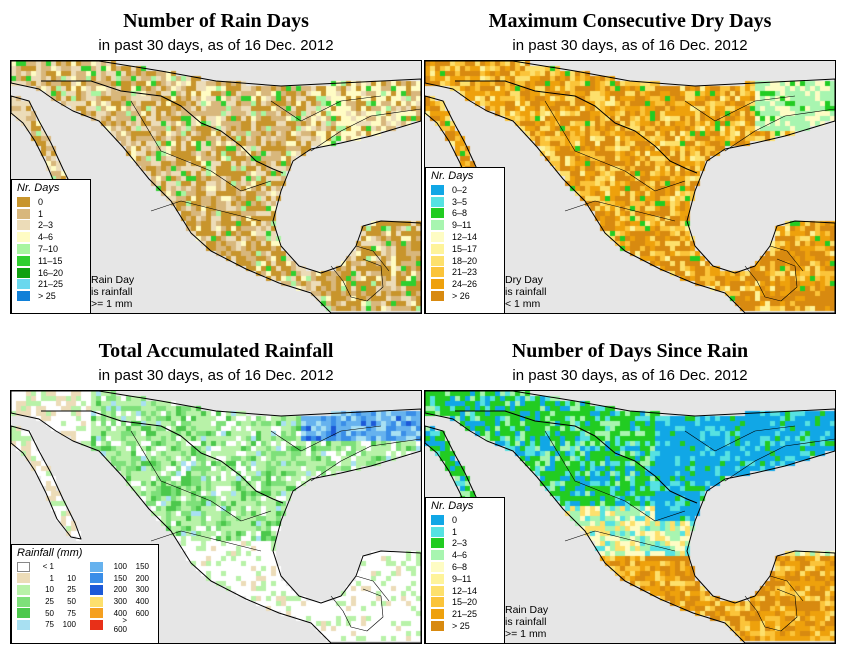 This screenshot has width=846, height=658. What do you see at coordinates (465, 590) in the screenshot?
I see `legend-label: 12–14` at bounding box center [465, 590].